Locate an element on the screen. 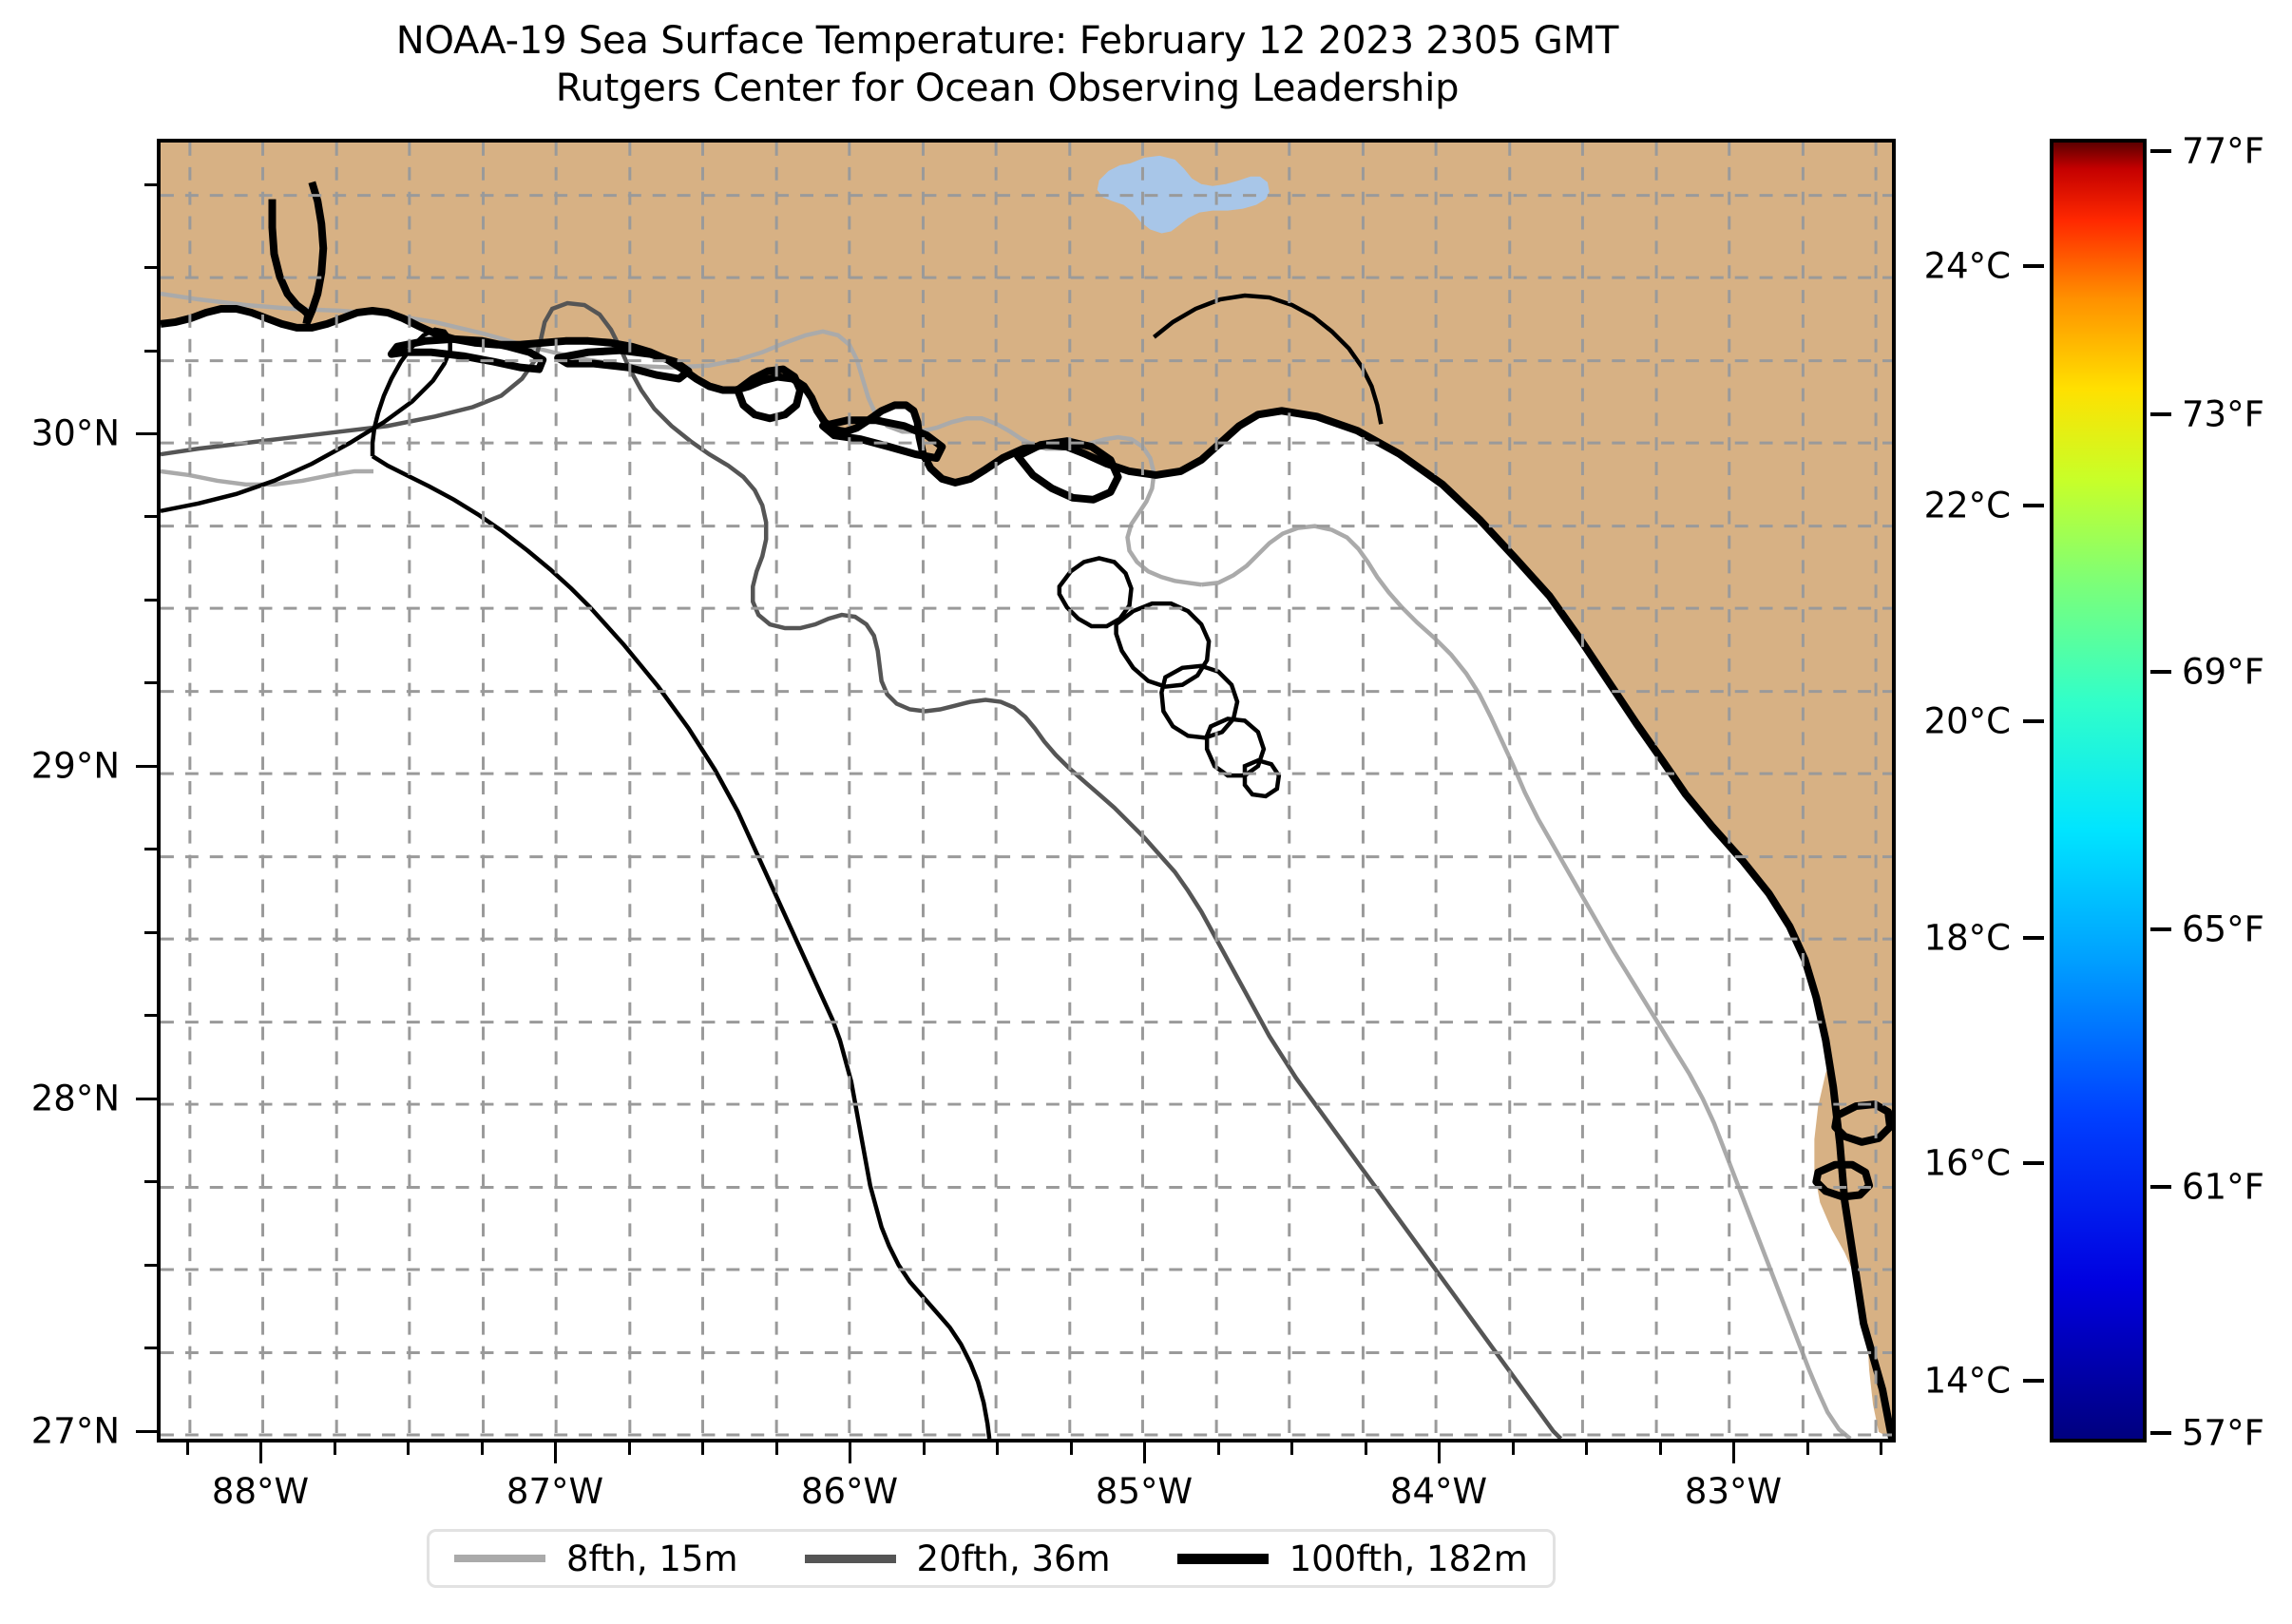  legend-item-8fth: 8fth, 15m is located at coordinates (596, 1558).